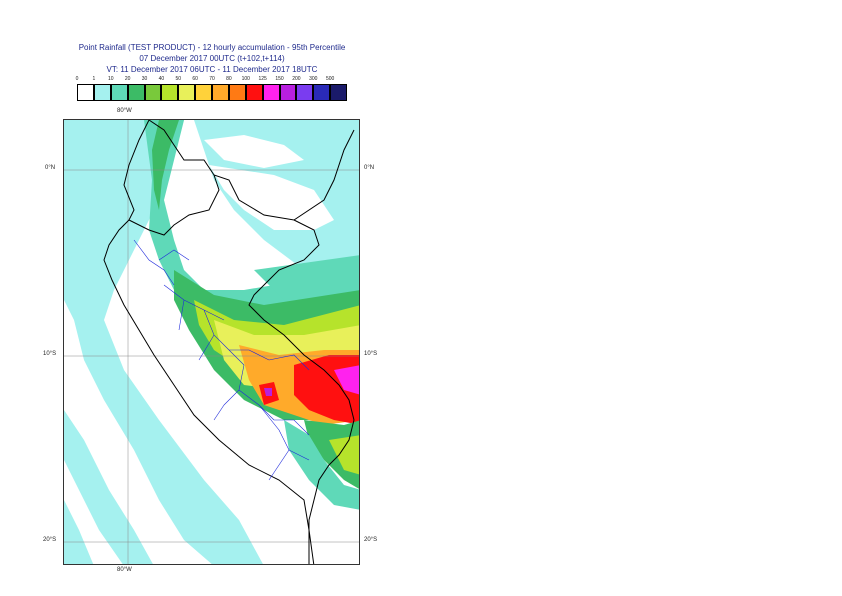 The height and width of the screenshot is (596, 842). What do you see at coordinates (195, 79) in the screenshot?
I see `legend-label: 60` at bounding box center [195, 79].